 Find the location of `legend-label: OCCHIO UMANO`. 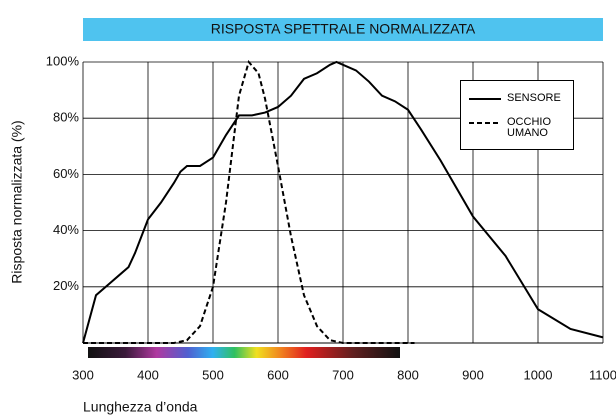

legend-label: OCCHIO UMANO is located at coordinates (529, 127).